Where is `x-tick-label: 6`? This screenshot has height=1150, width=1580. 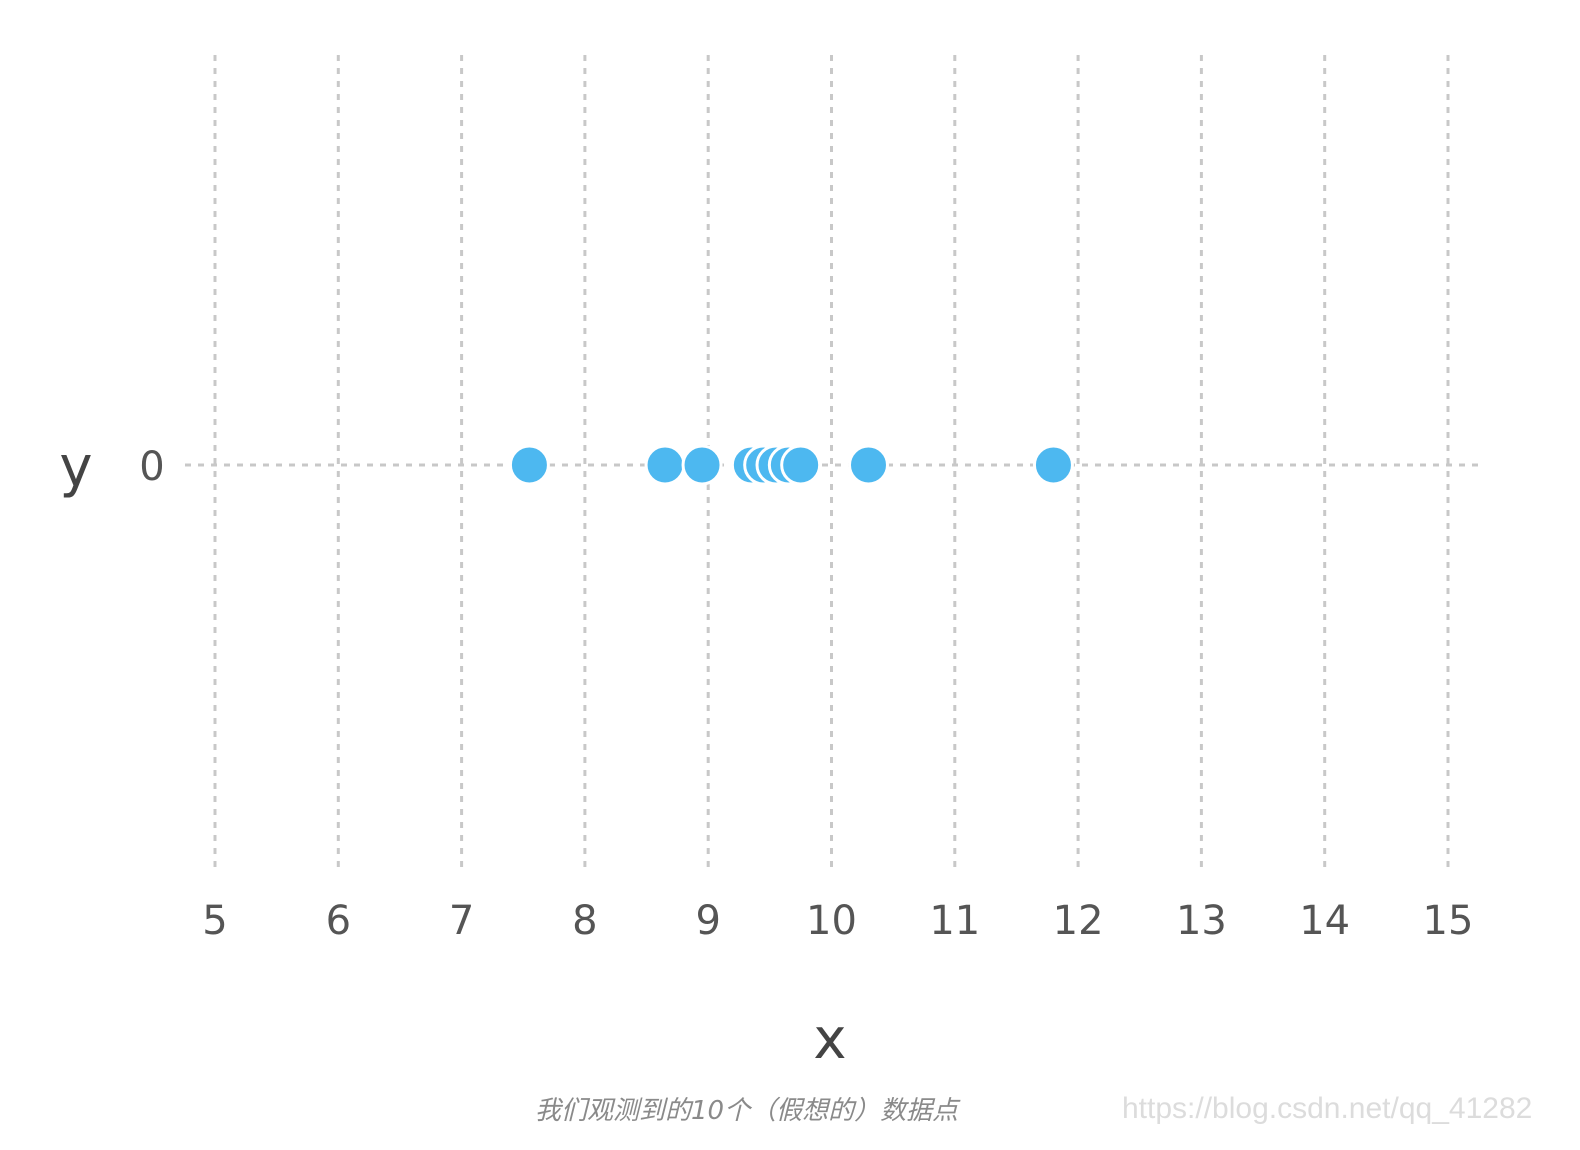 x-tick-label: 6 is located at coordinates (338, 921).